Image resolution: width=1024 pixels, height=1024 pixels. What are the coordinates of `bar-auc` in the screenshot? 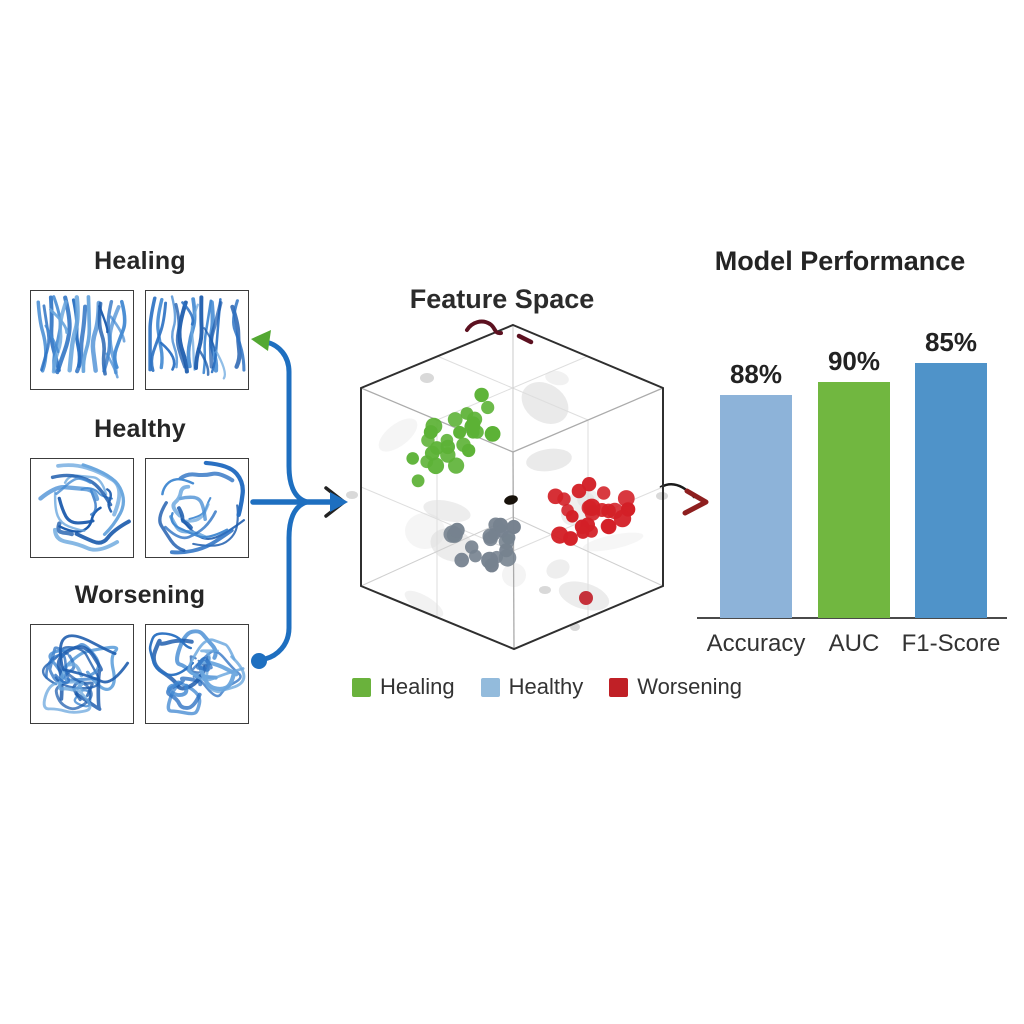 It's located at (854, 500).